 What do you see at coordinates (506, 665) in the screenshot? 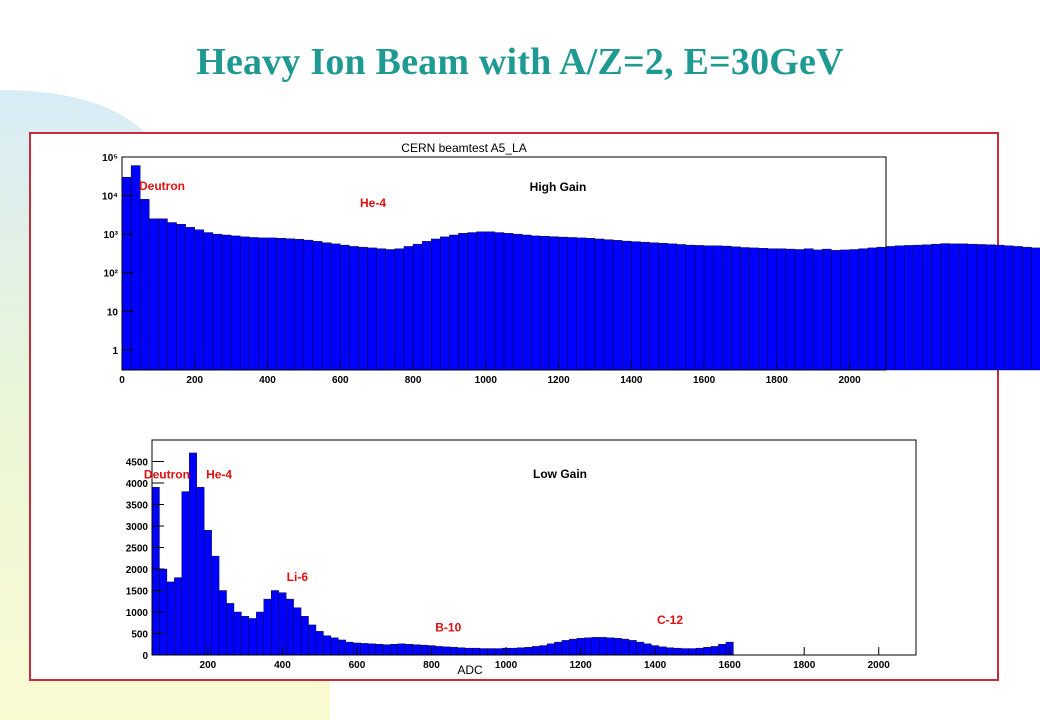
I see `x-tick-label: 1000` at bounding box center [506, 665].